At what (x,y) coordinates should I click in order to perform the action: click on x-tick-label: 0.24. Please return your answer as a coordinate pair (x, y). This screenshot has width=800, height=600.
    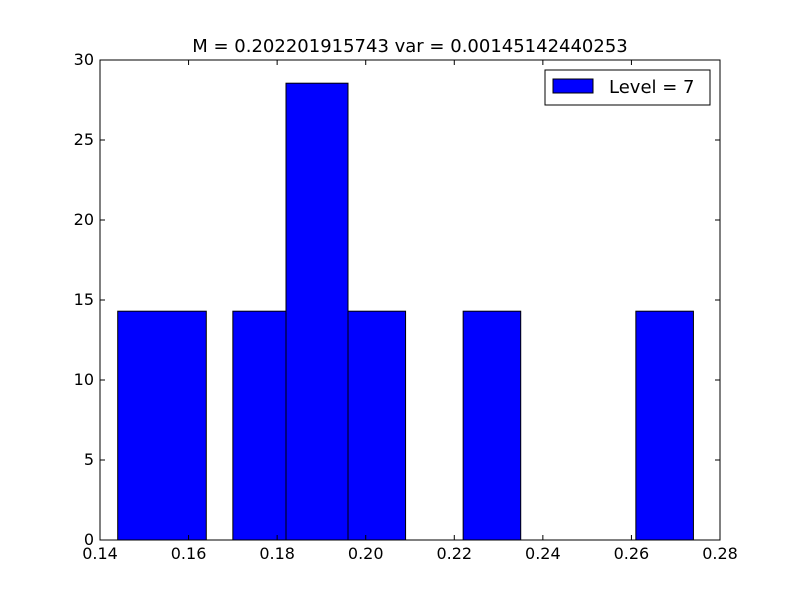
    Looking at the image, I should click on (543, 553).